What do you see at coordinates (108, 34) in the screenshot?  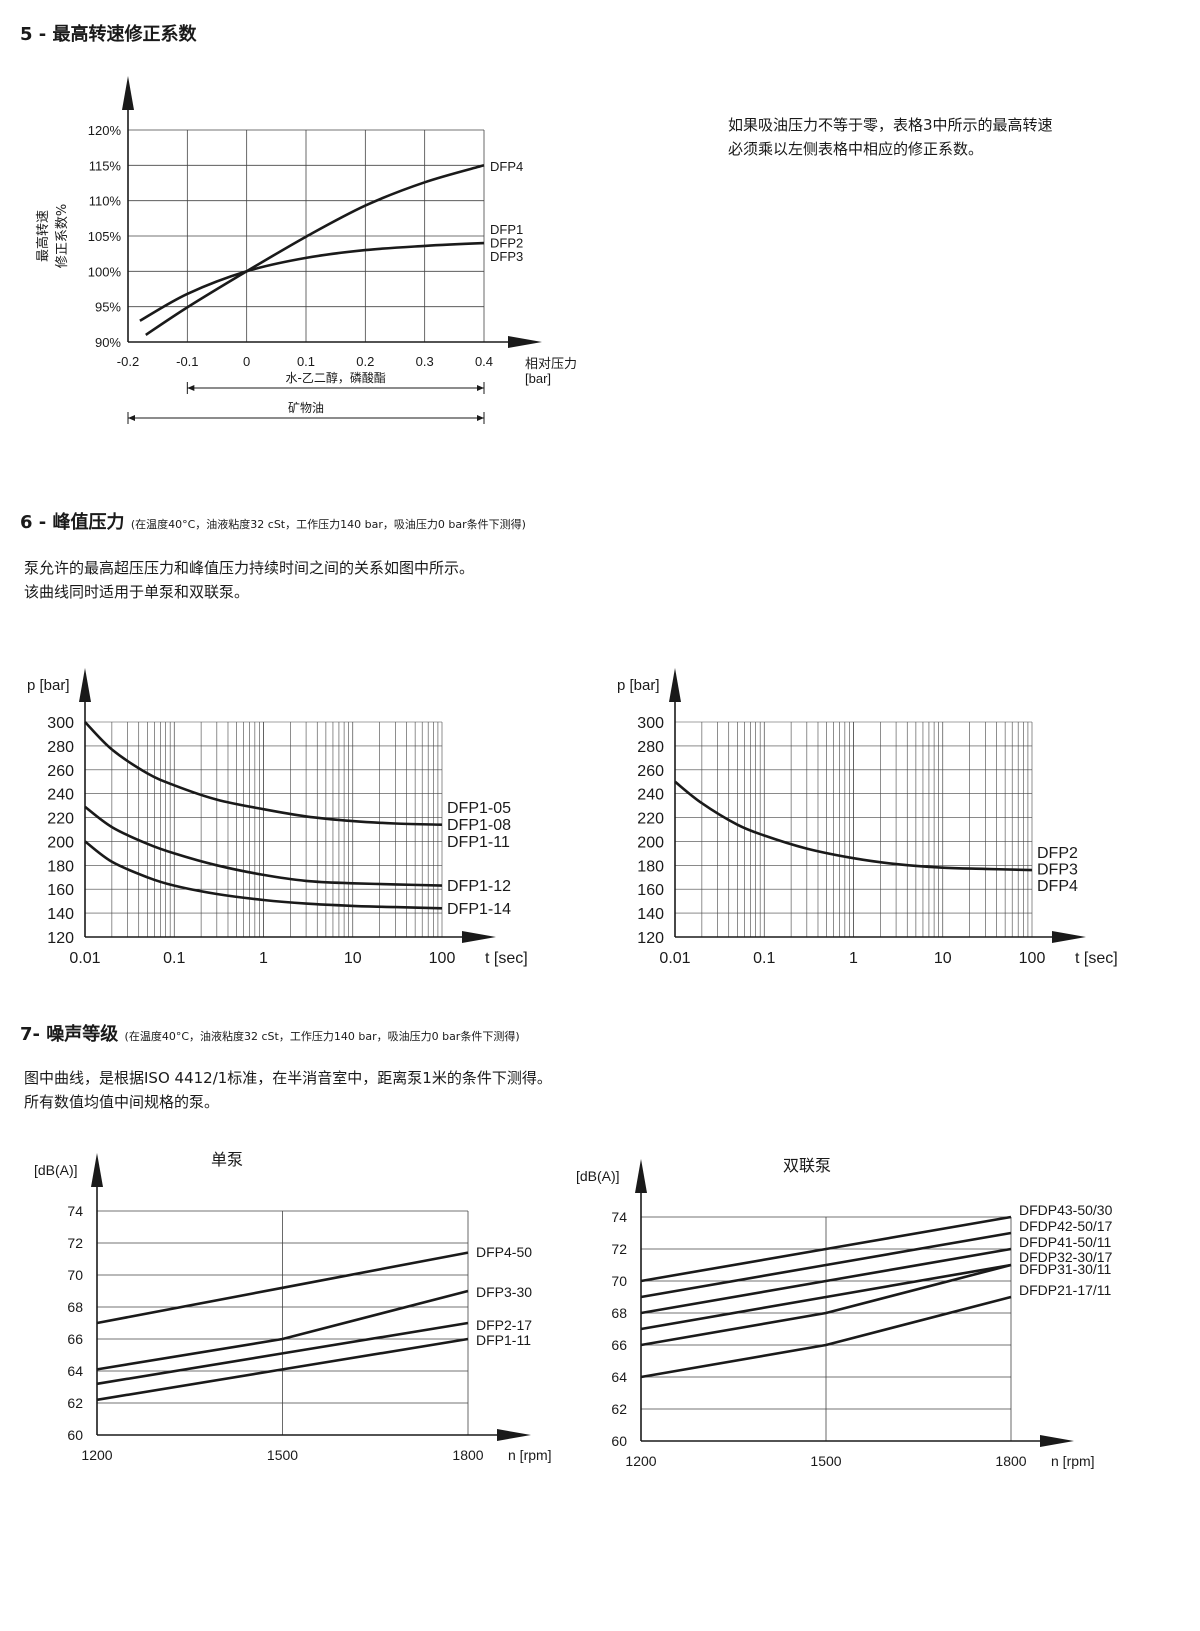 I see `section-5-heading: 5 - 最高转速修正系数` at bounding box center [108, 34].